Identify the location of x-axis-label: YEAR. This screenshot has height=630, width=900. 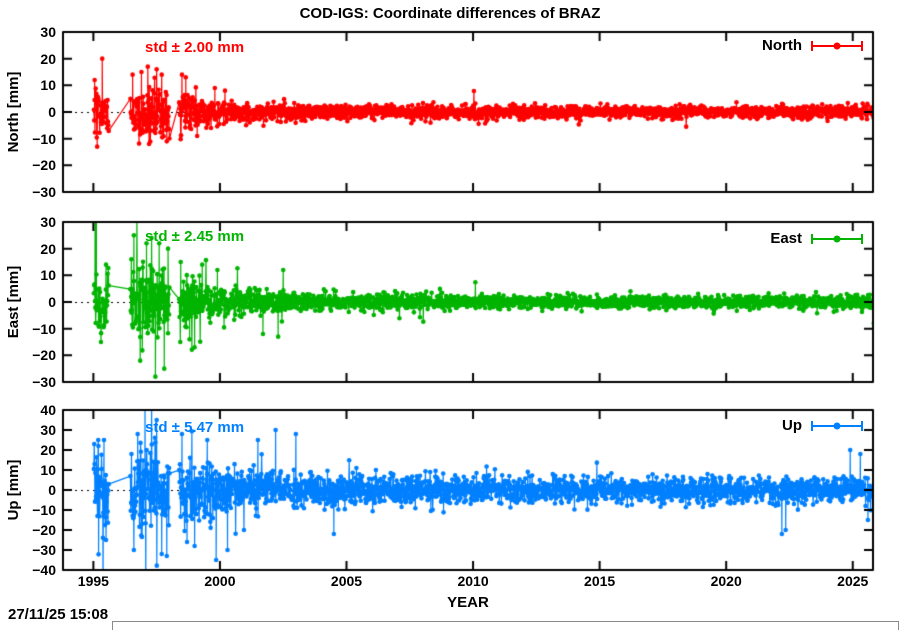
(468, 602).